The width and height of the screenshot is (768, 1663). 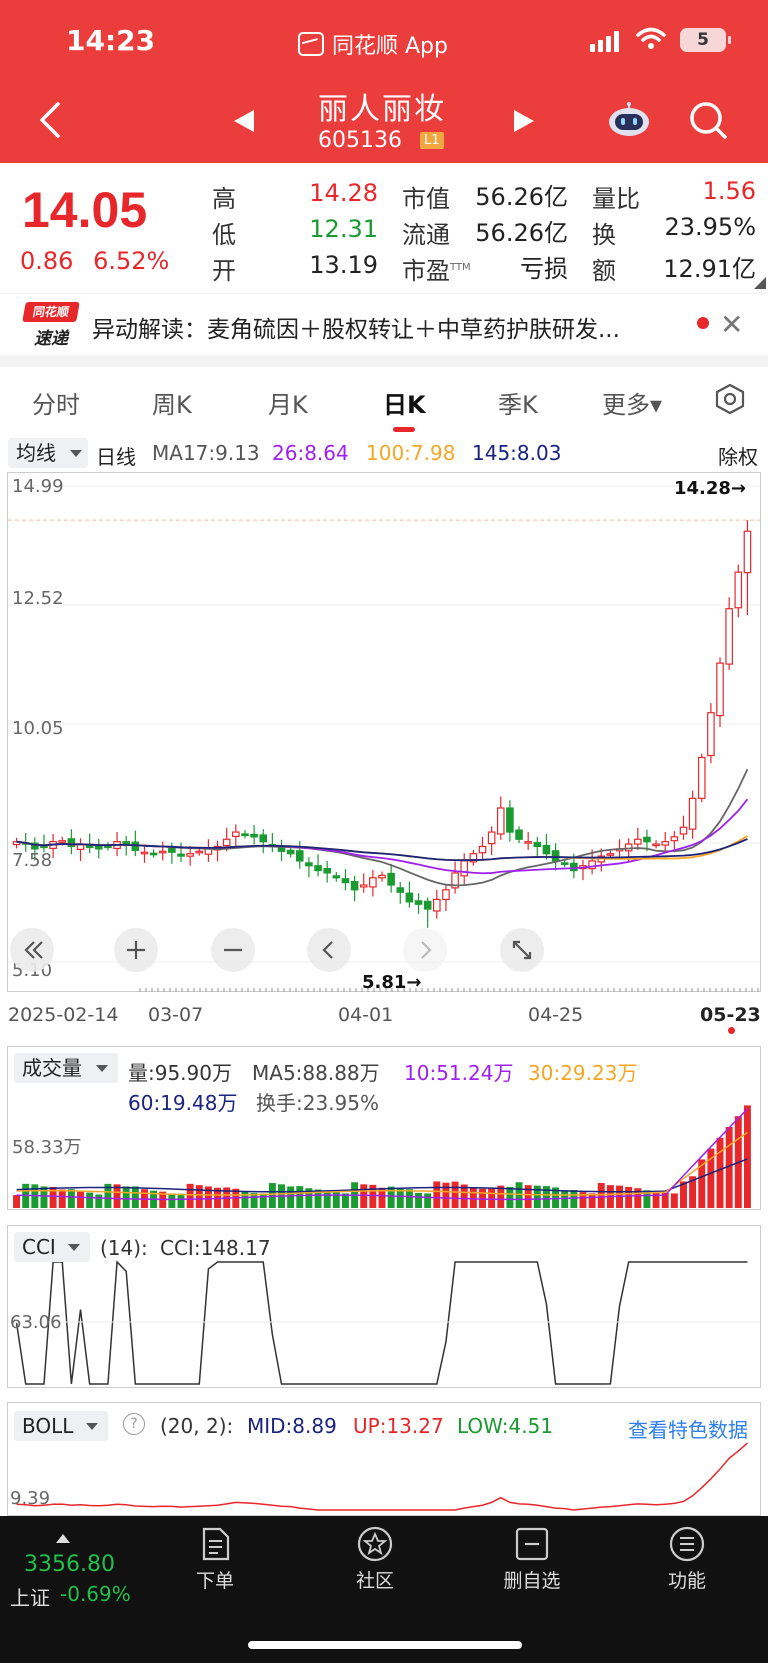 I want to click on news-ticker: 同花顺 速递 异动解读：麦角硫因＋股权转让＋中草药护肤研发... ✕, so click(x=384, y=324).